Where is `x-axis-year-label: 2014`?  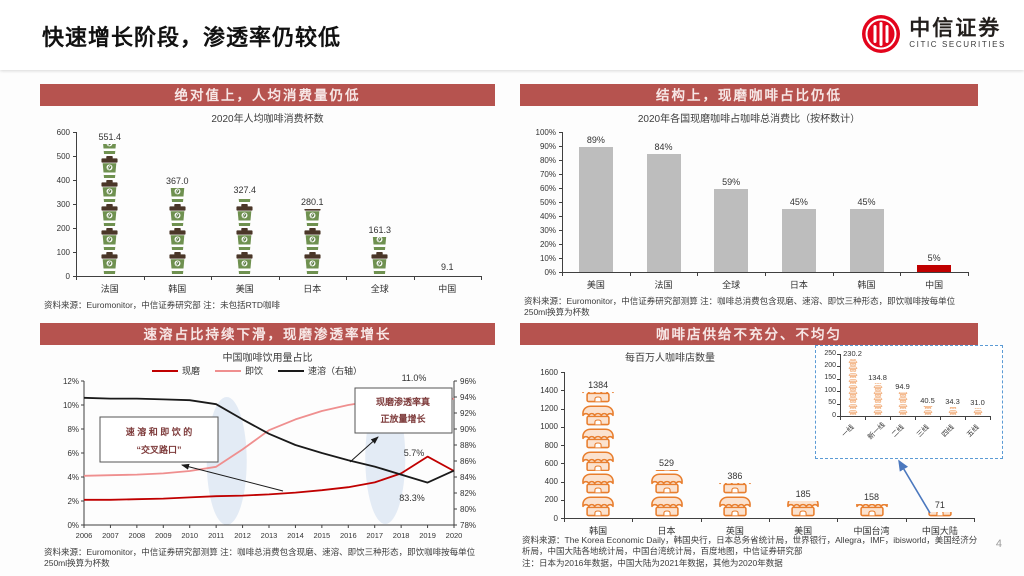
x-axis-year-label: 2014 is located at coordinates (295, 535).